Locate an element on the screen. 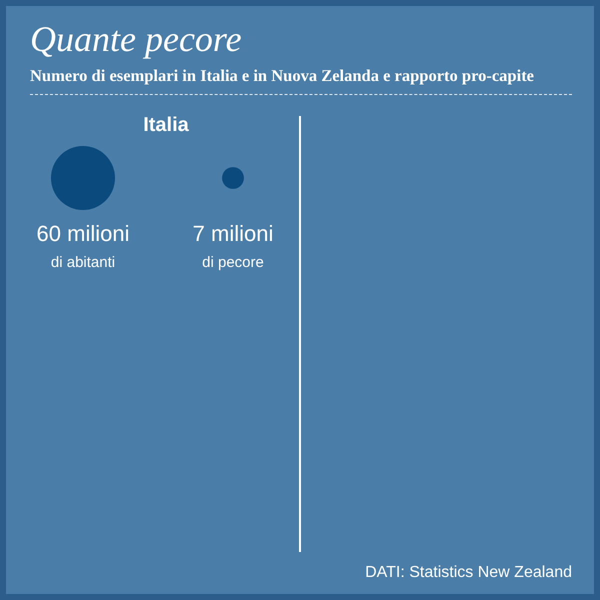 The height and width of the screenshot is (600, 600). category-label: di abitanti is located at coordinates (83, 262).